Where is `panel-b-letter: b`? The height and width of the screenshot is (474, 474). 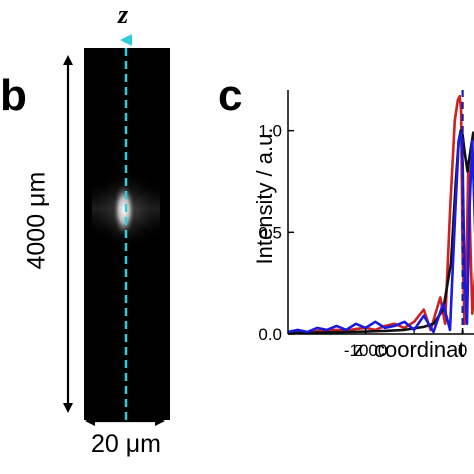 panel-b-letter: b is located at coordinates (13, 95).